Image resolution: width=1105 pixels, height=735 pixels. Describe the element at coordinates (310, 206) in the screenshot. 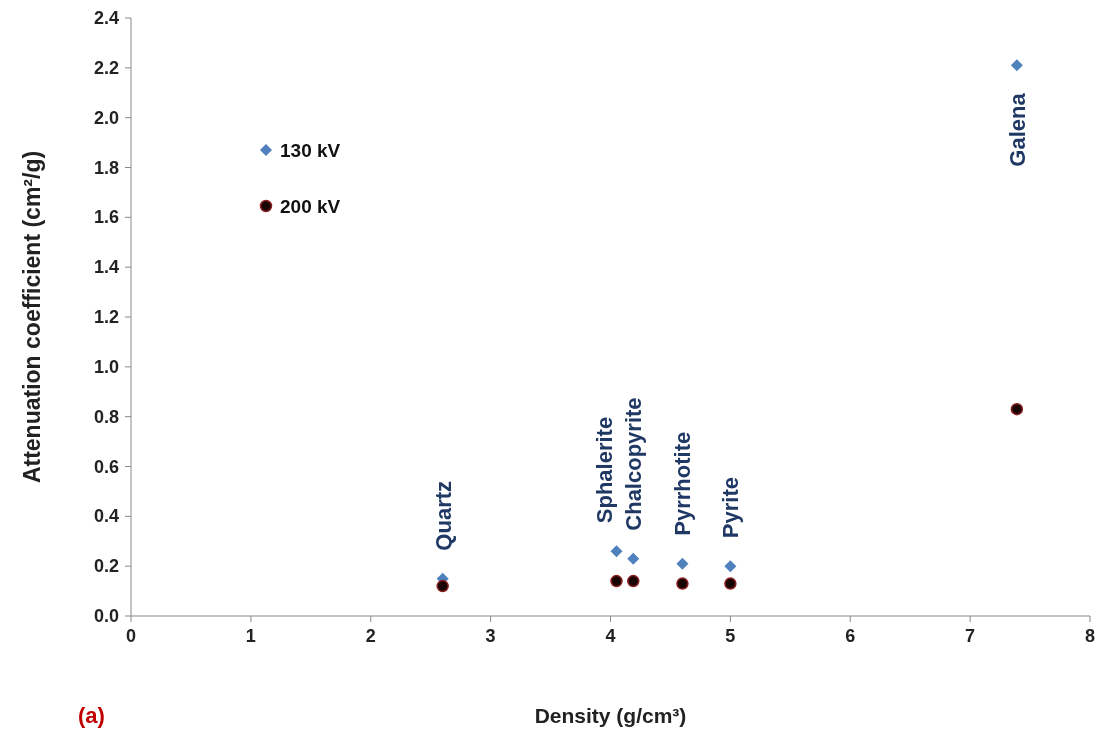

I see `legend-label: 200 kV` at that location.